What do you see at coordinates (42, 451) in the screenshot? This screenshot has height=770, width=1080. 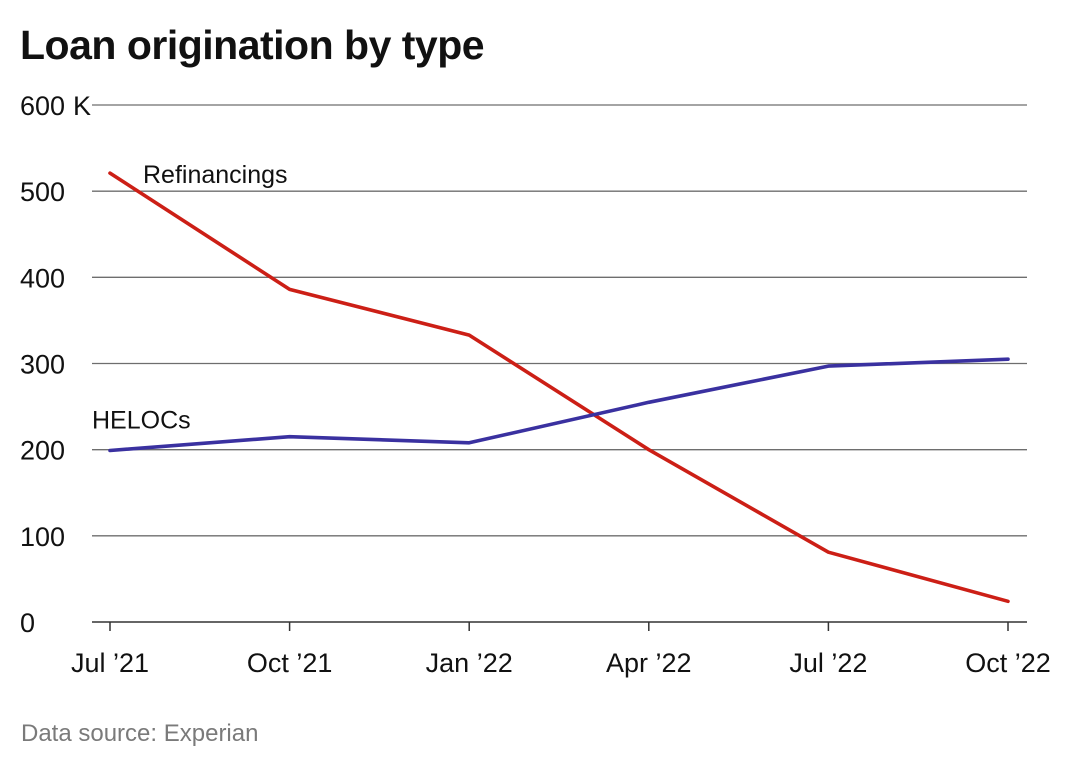 I see `y-tick-label: 200` at bounding box center [42, 451].